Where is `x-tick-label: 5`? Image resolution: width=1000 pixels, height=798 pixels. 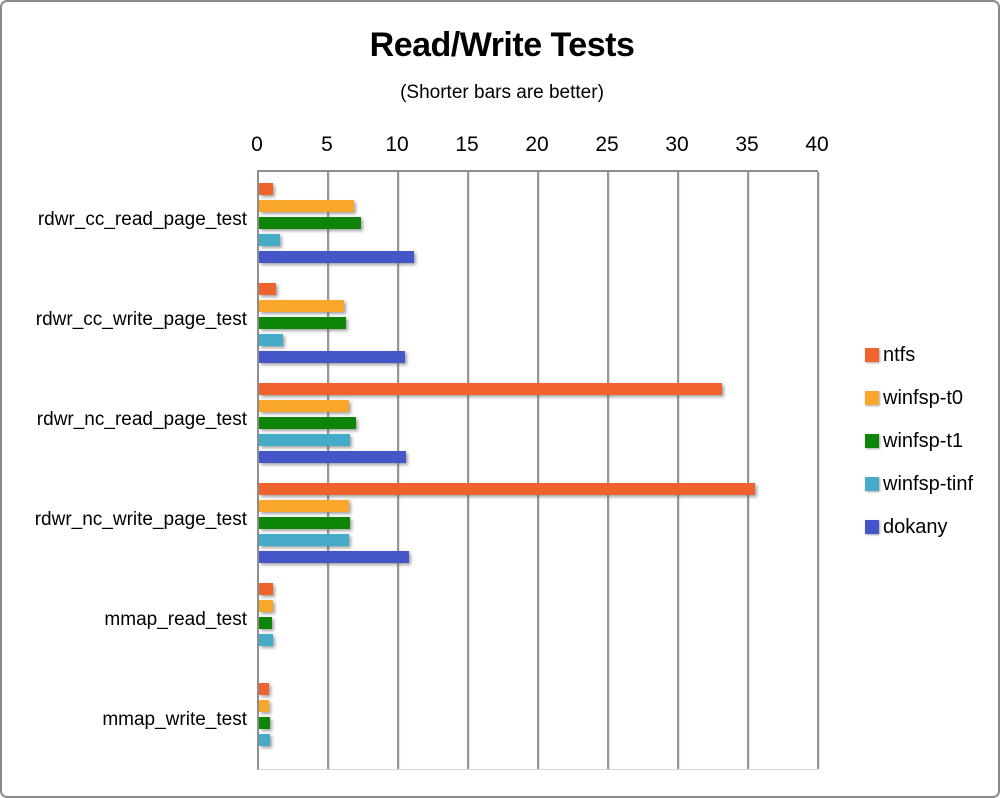
x-tick-label: 5 is located at coordinates (327, 144).